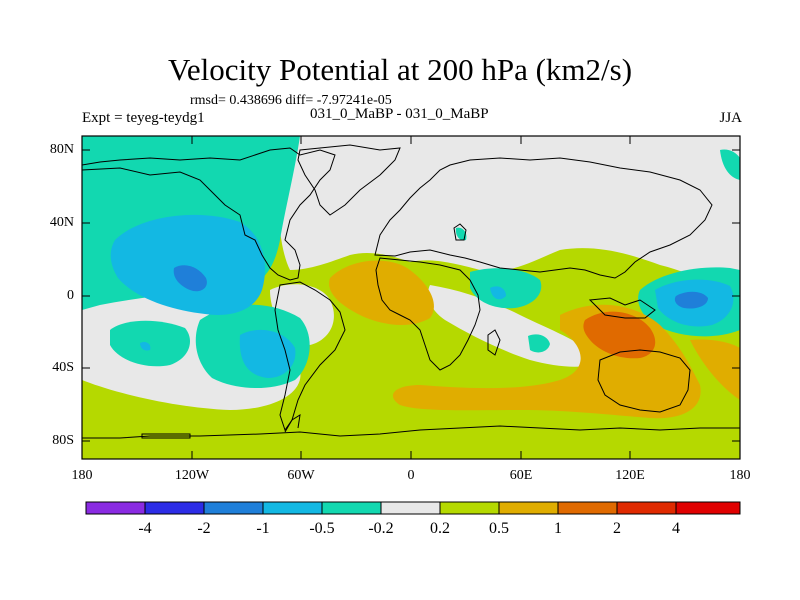 This screenshot has width=800, height=600. I want to click on lon-tick-180w: 180, so click(82, 475).